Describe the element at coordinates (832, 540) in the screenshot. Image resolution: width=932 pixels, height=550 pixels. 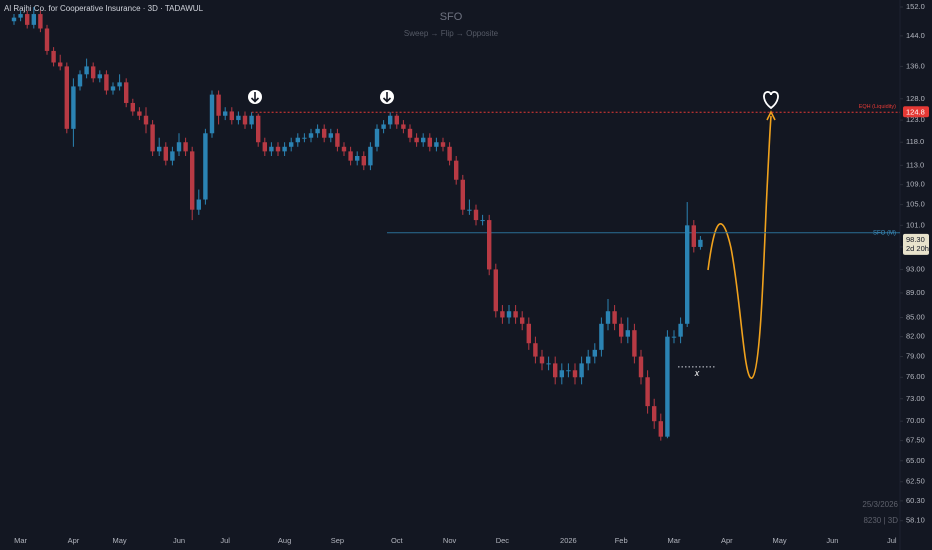
I see `x-tick-label: Jun` at that location.